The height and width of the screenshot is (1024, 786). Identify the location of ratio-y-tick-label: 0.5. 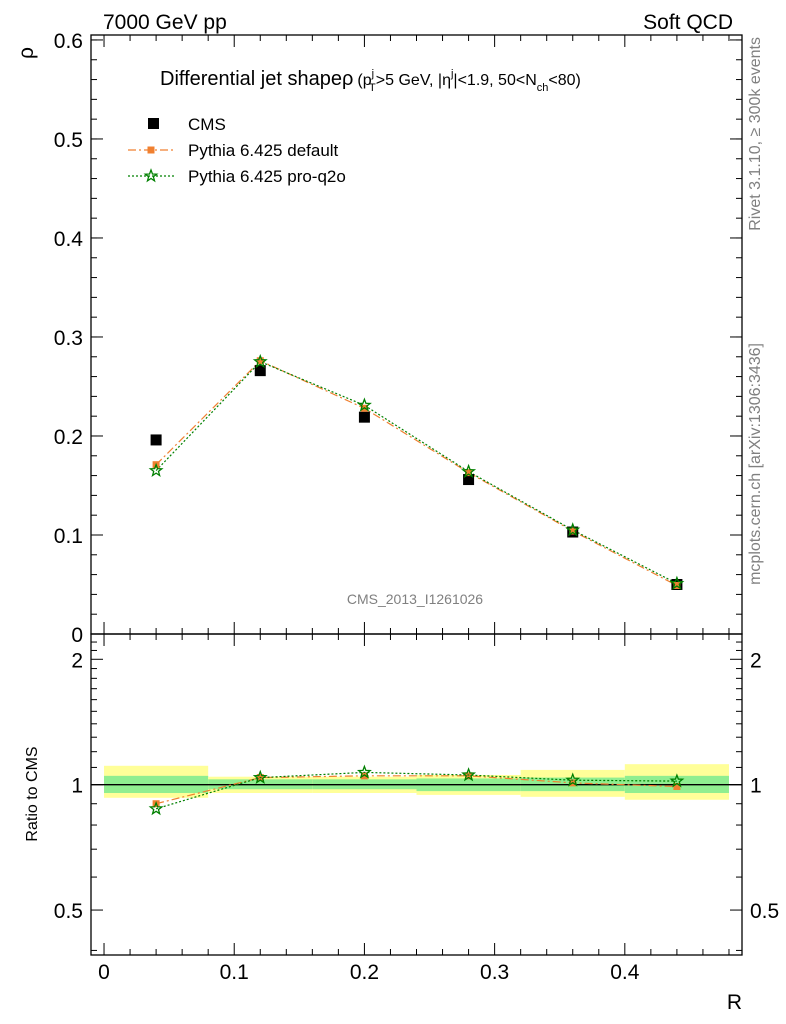
(68, 911).